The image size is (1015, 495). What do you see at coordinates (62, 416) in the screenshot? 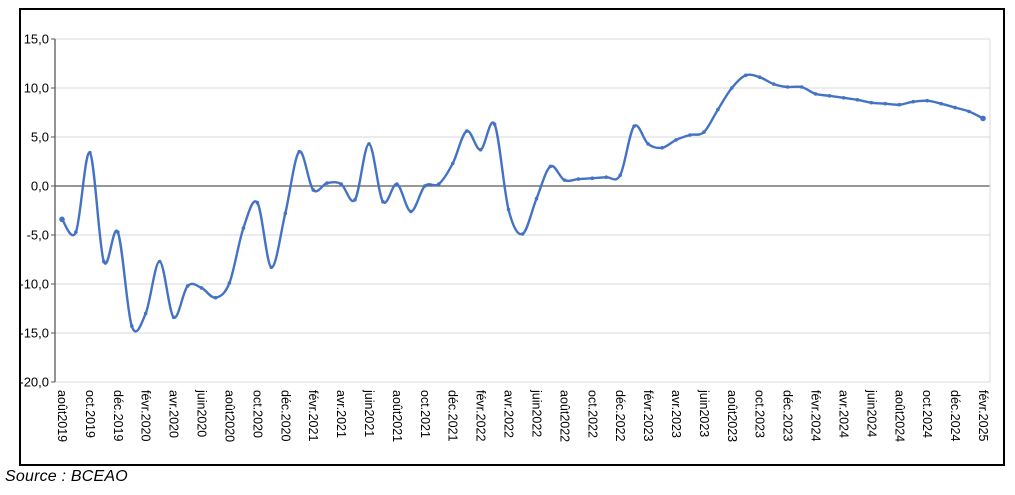
I see `x-axis-tick-label: août2019` at bounding box center [62, 416].